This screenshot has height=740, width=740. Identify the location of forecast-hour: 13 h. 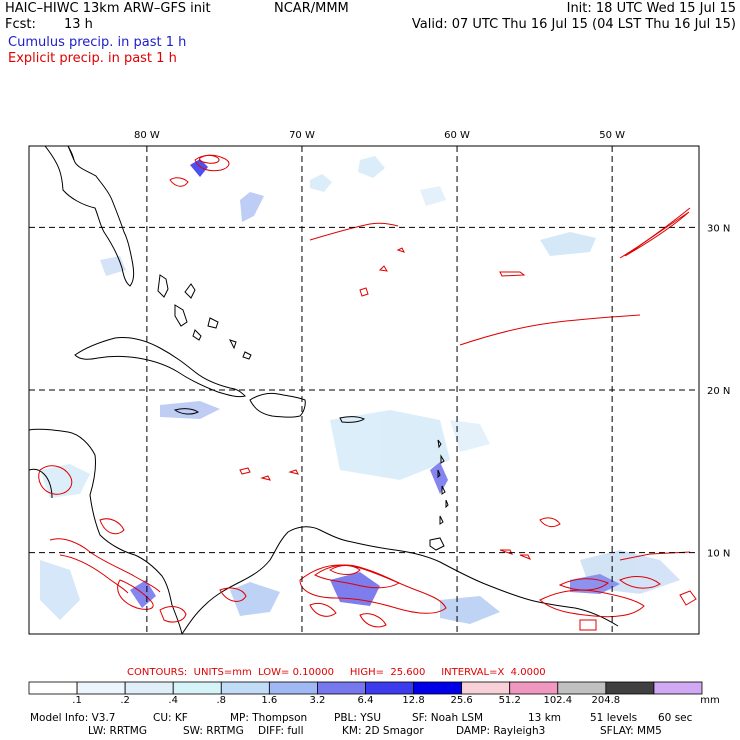
(78, 24).